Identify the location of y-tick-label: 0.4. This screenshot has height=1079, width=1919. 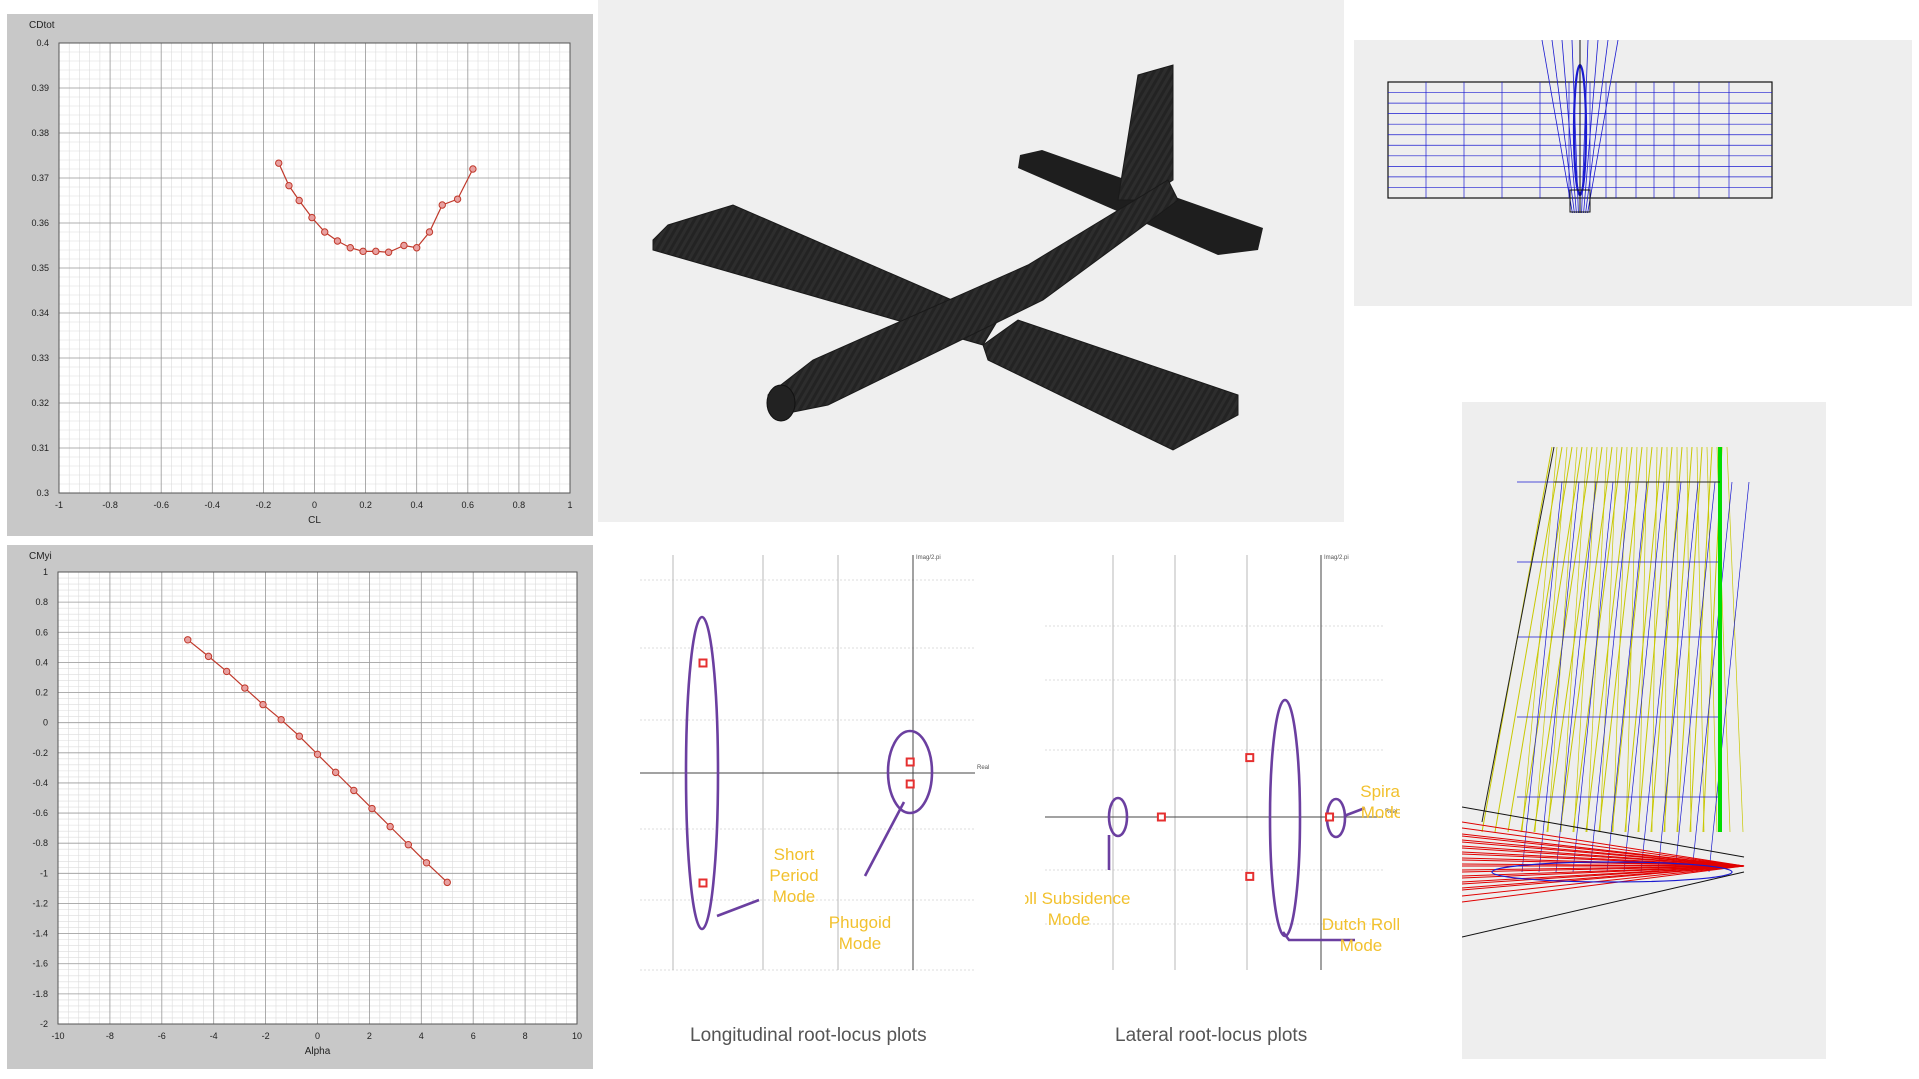
(42, 43).